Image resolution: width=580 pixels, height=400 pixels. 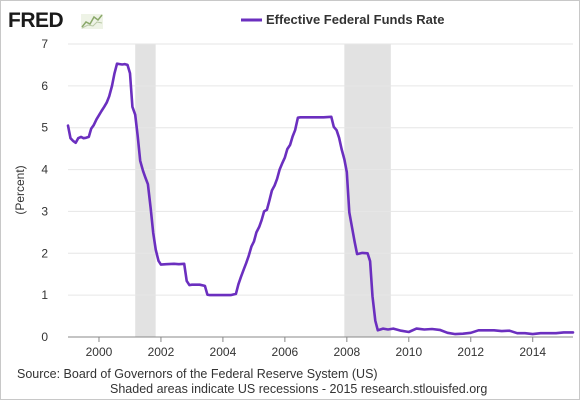 I want to click on y-tick-label: 2, so click(x=44, y=253).